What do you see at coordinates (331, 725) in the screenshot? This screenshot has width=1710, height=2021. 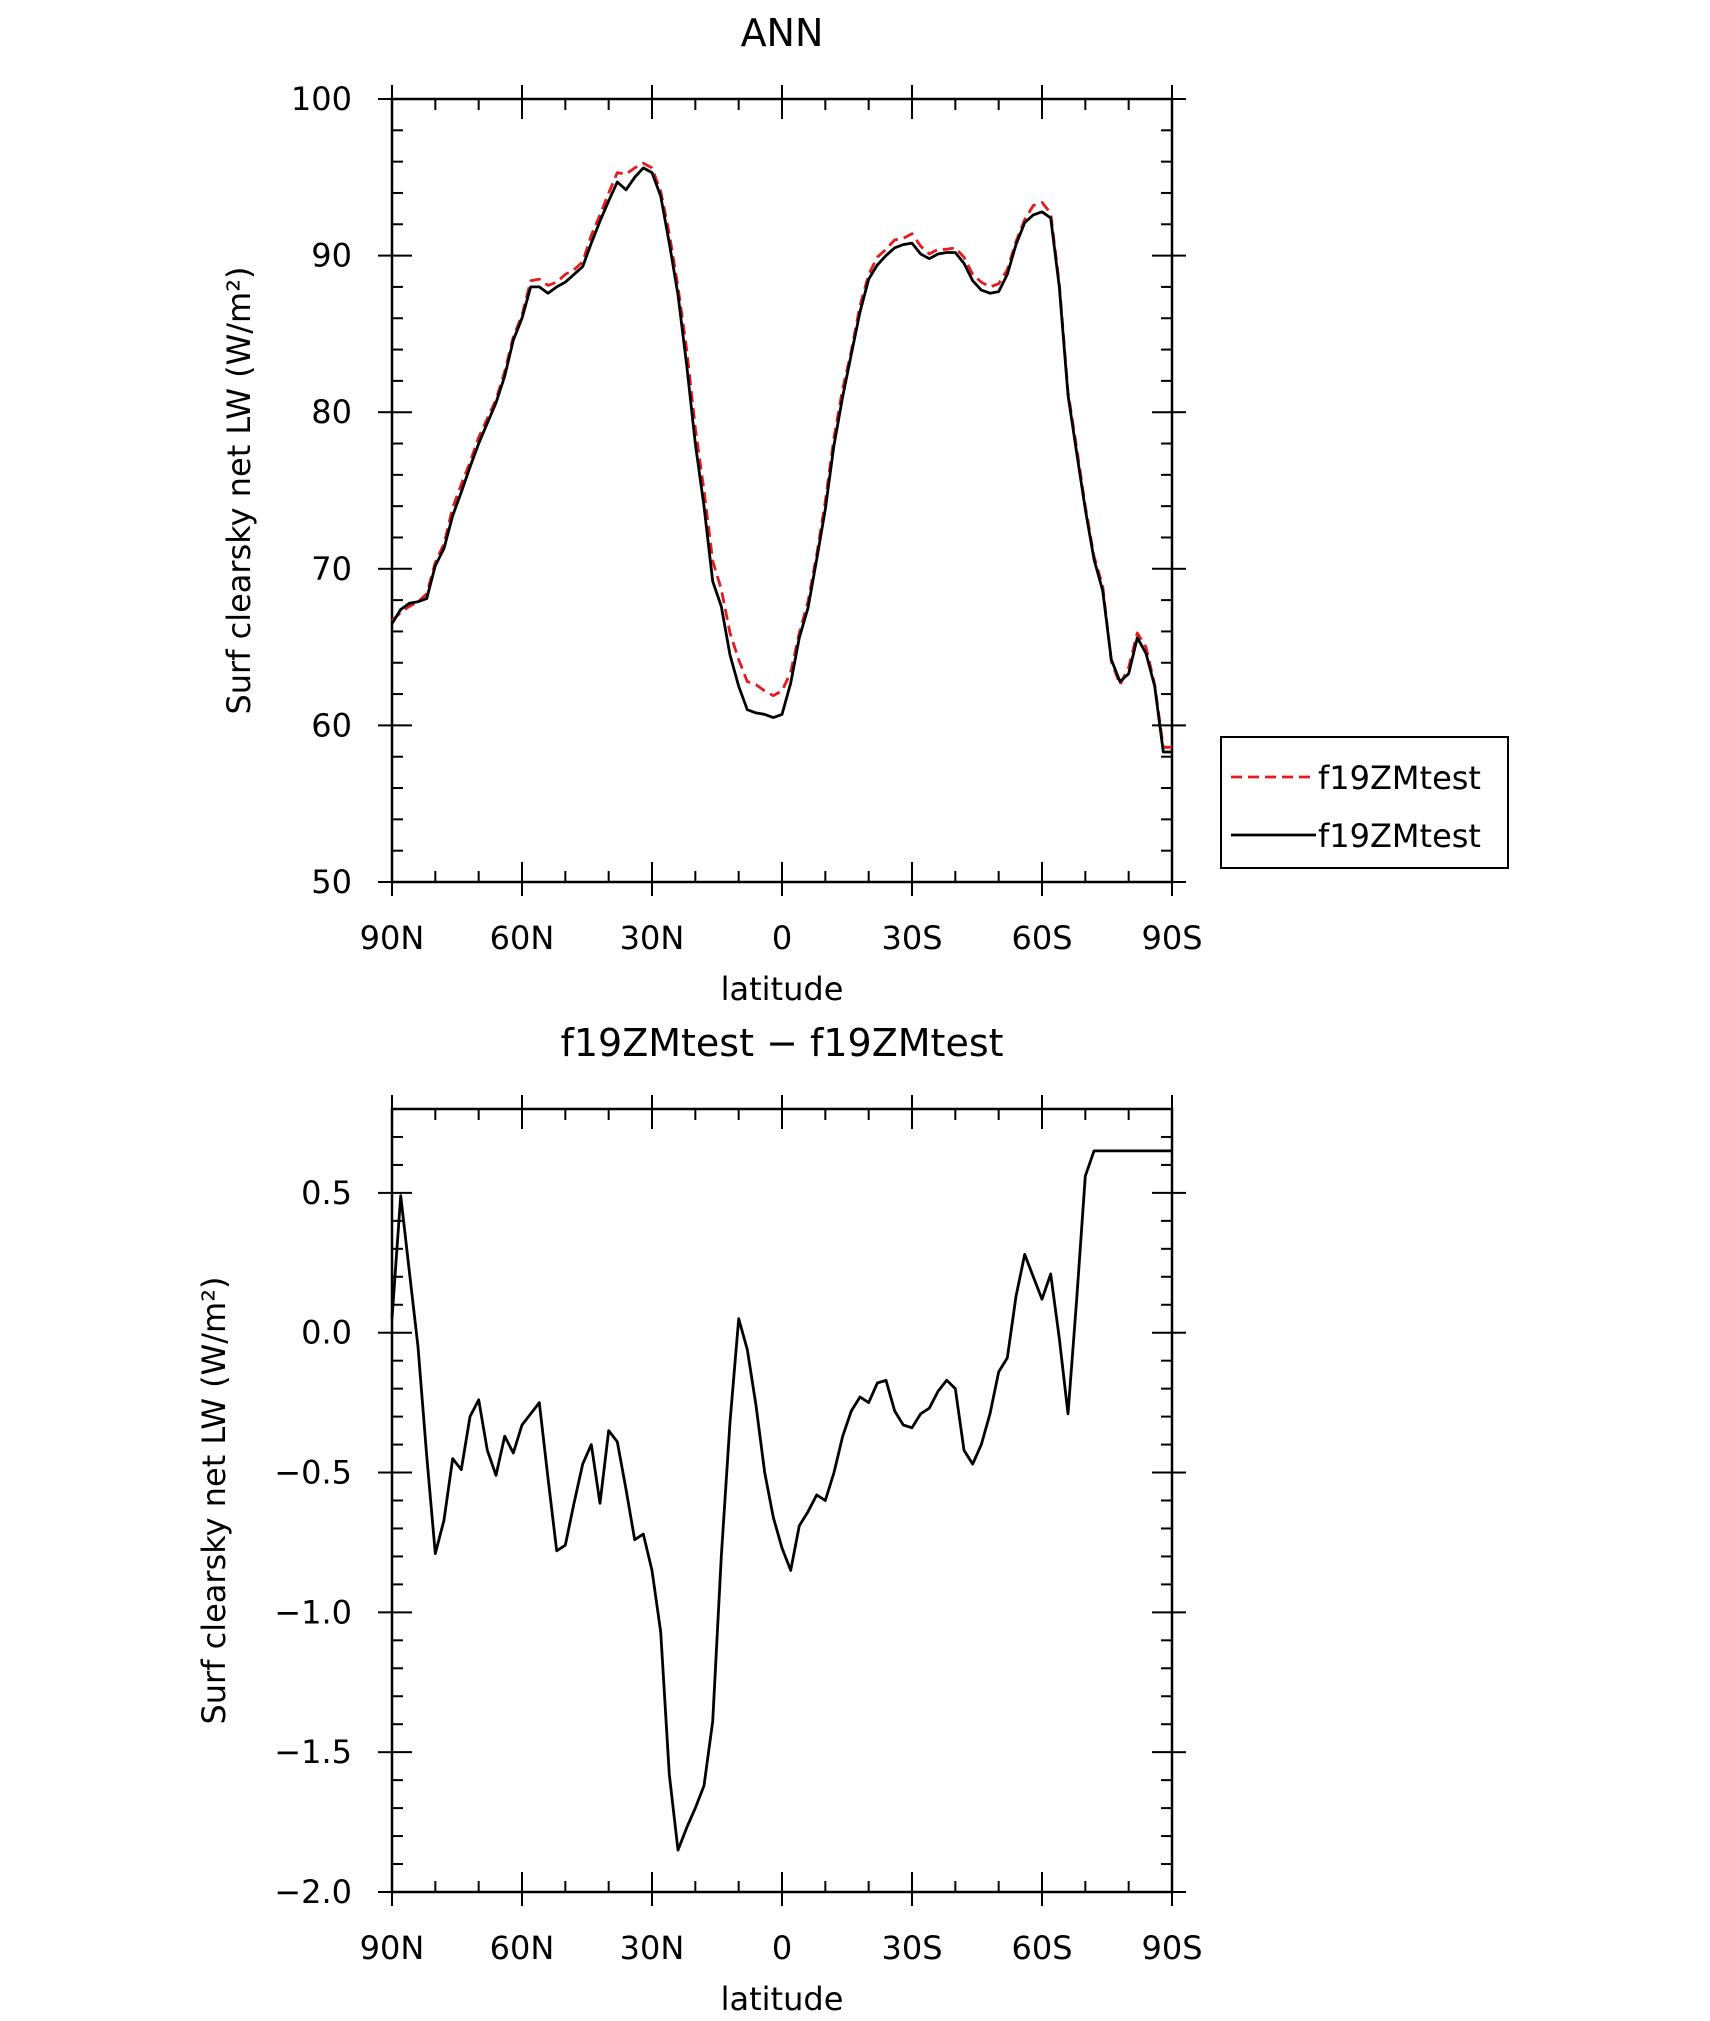 I see `y-tick-label: 60` at bounding box center [331, 725].